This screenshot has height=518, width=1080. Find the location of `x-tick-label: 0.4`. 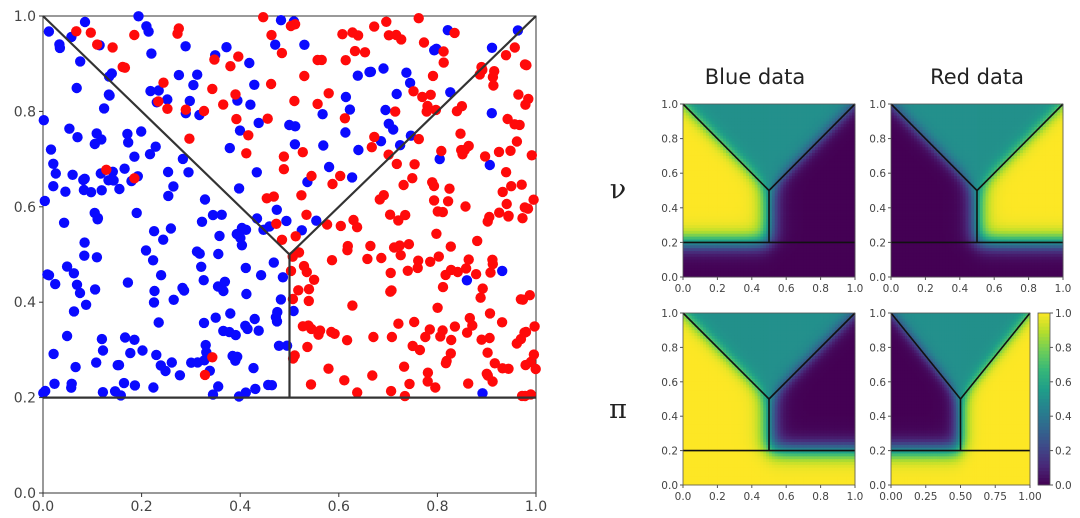

x-tick-label: 0.4 is located at coordinates (751, 289).